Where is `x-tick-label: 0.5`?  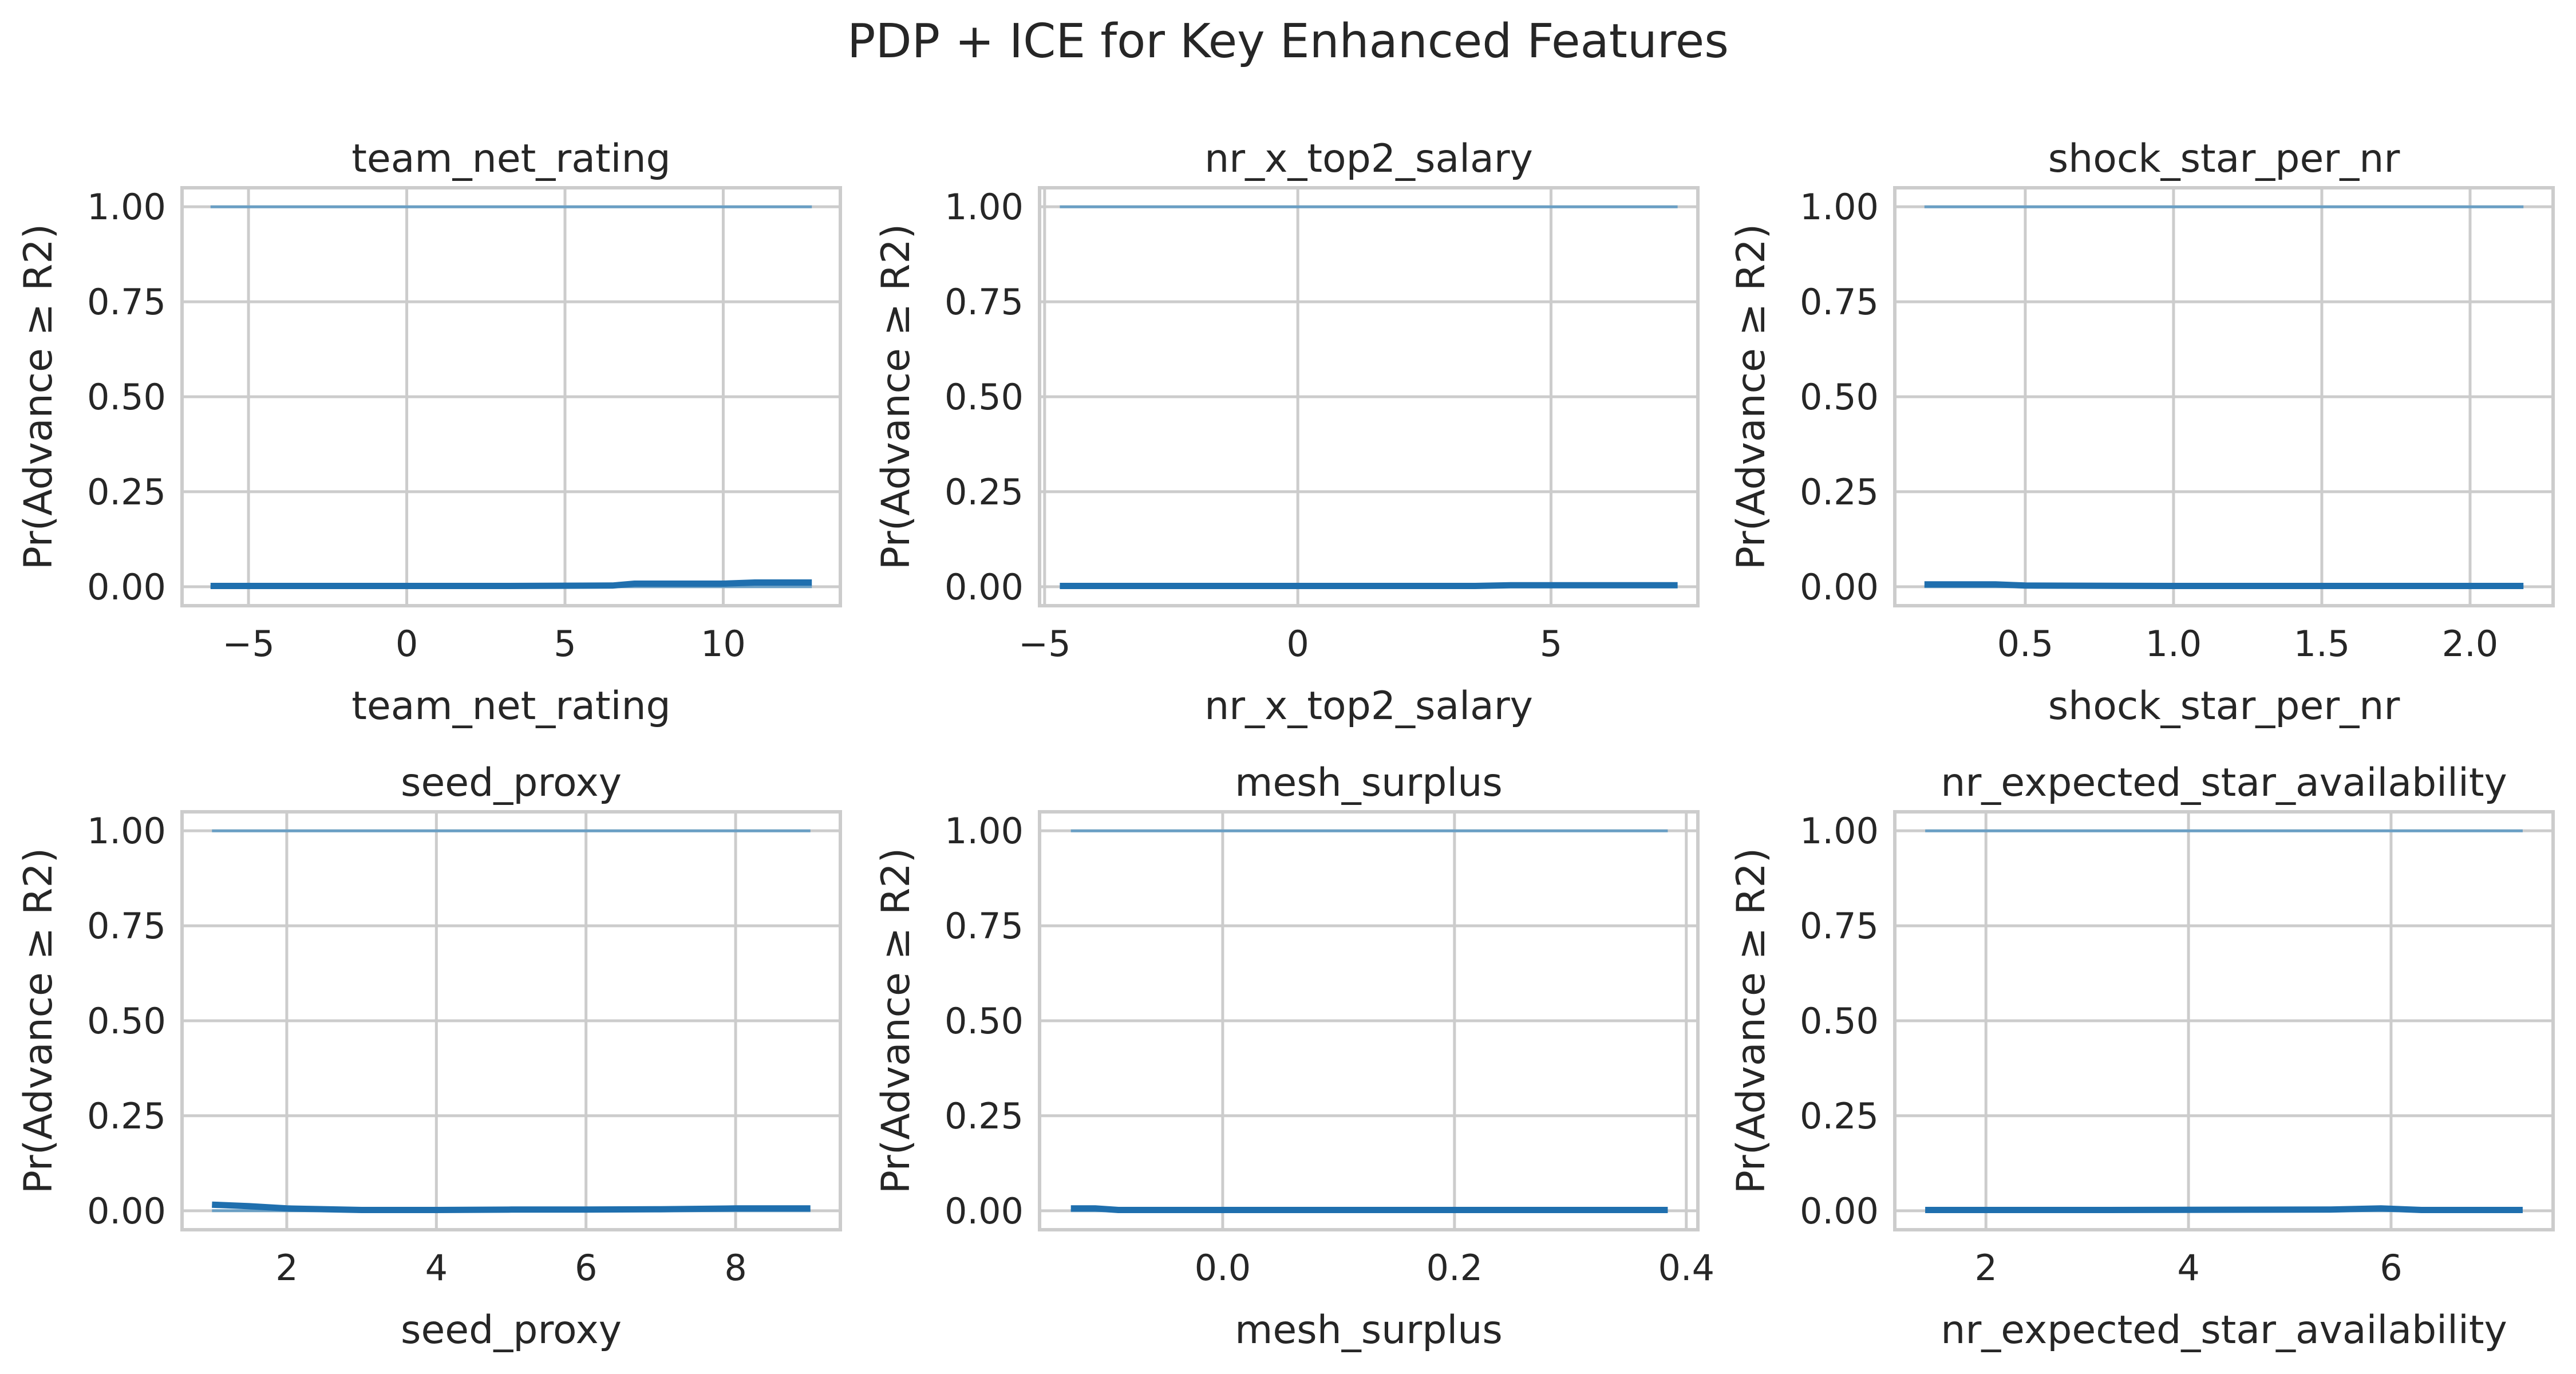
x-tick-label: 0.5 is located at coordinates (2025, 644).